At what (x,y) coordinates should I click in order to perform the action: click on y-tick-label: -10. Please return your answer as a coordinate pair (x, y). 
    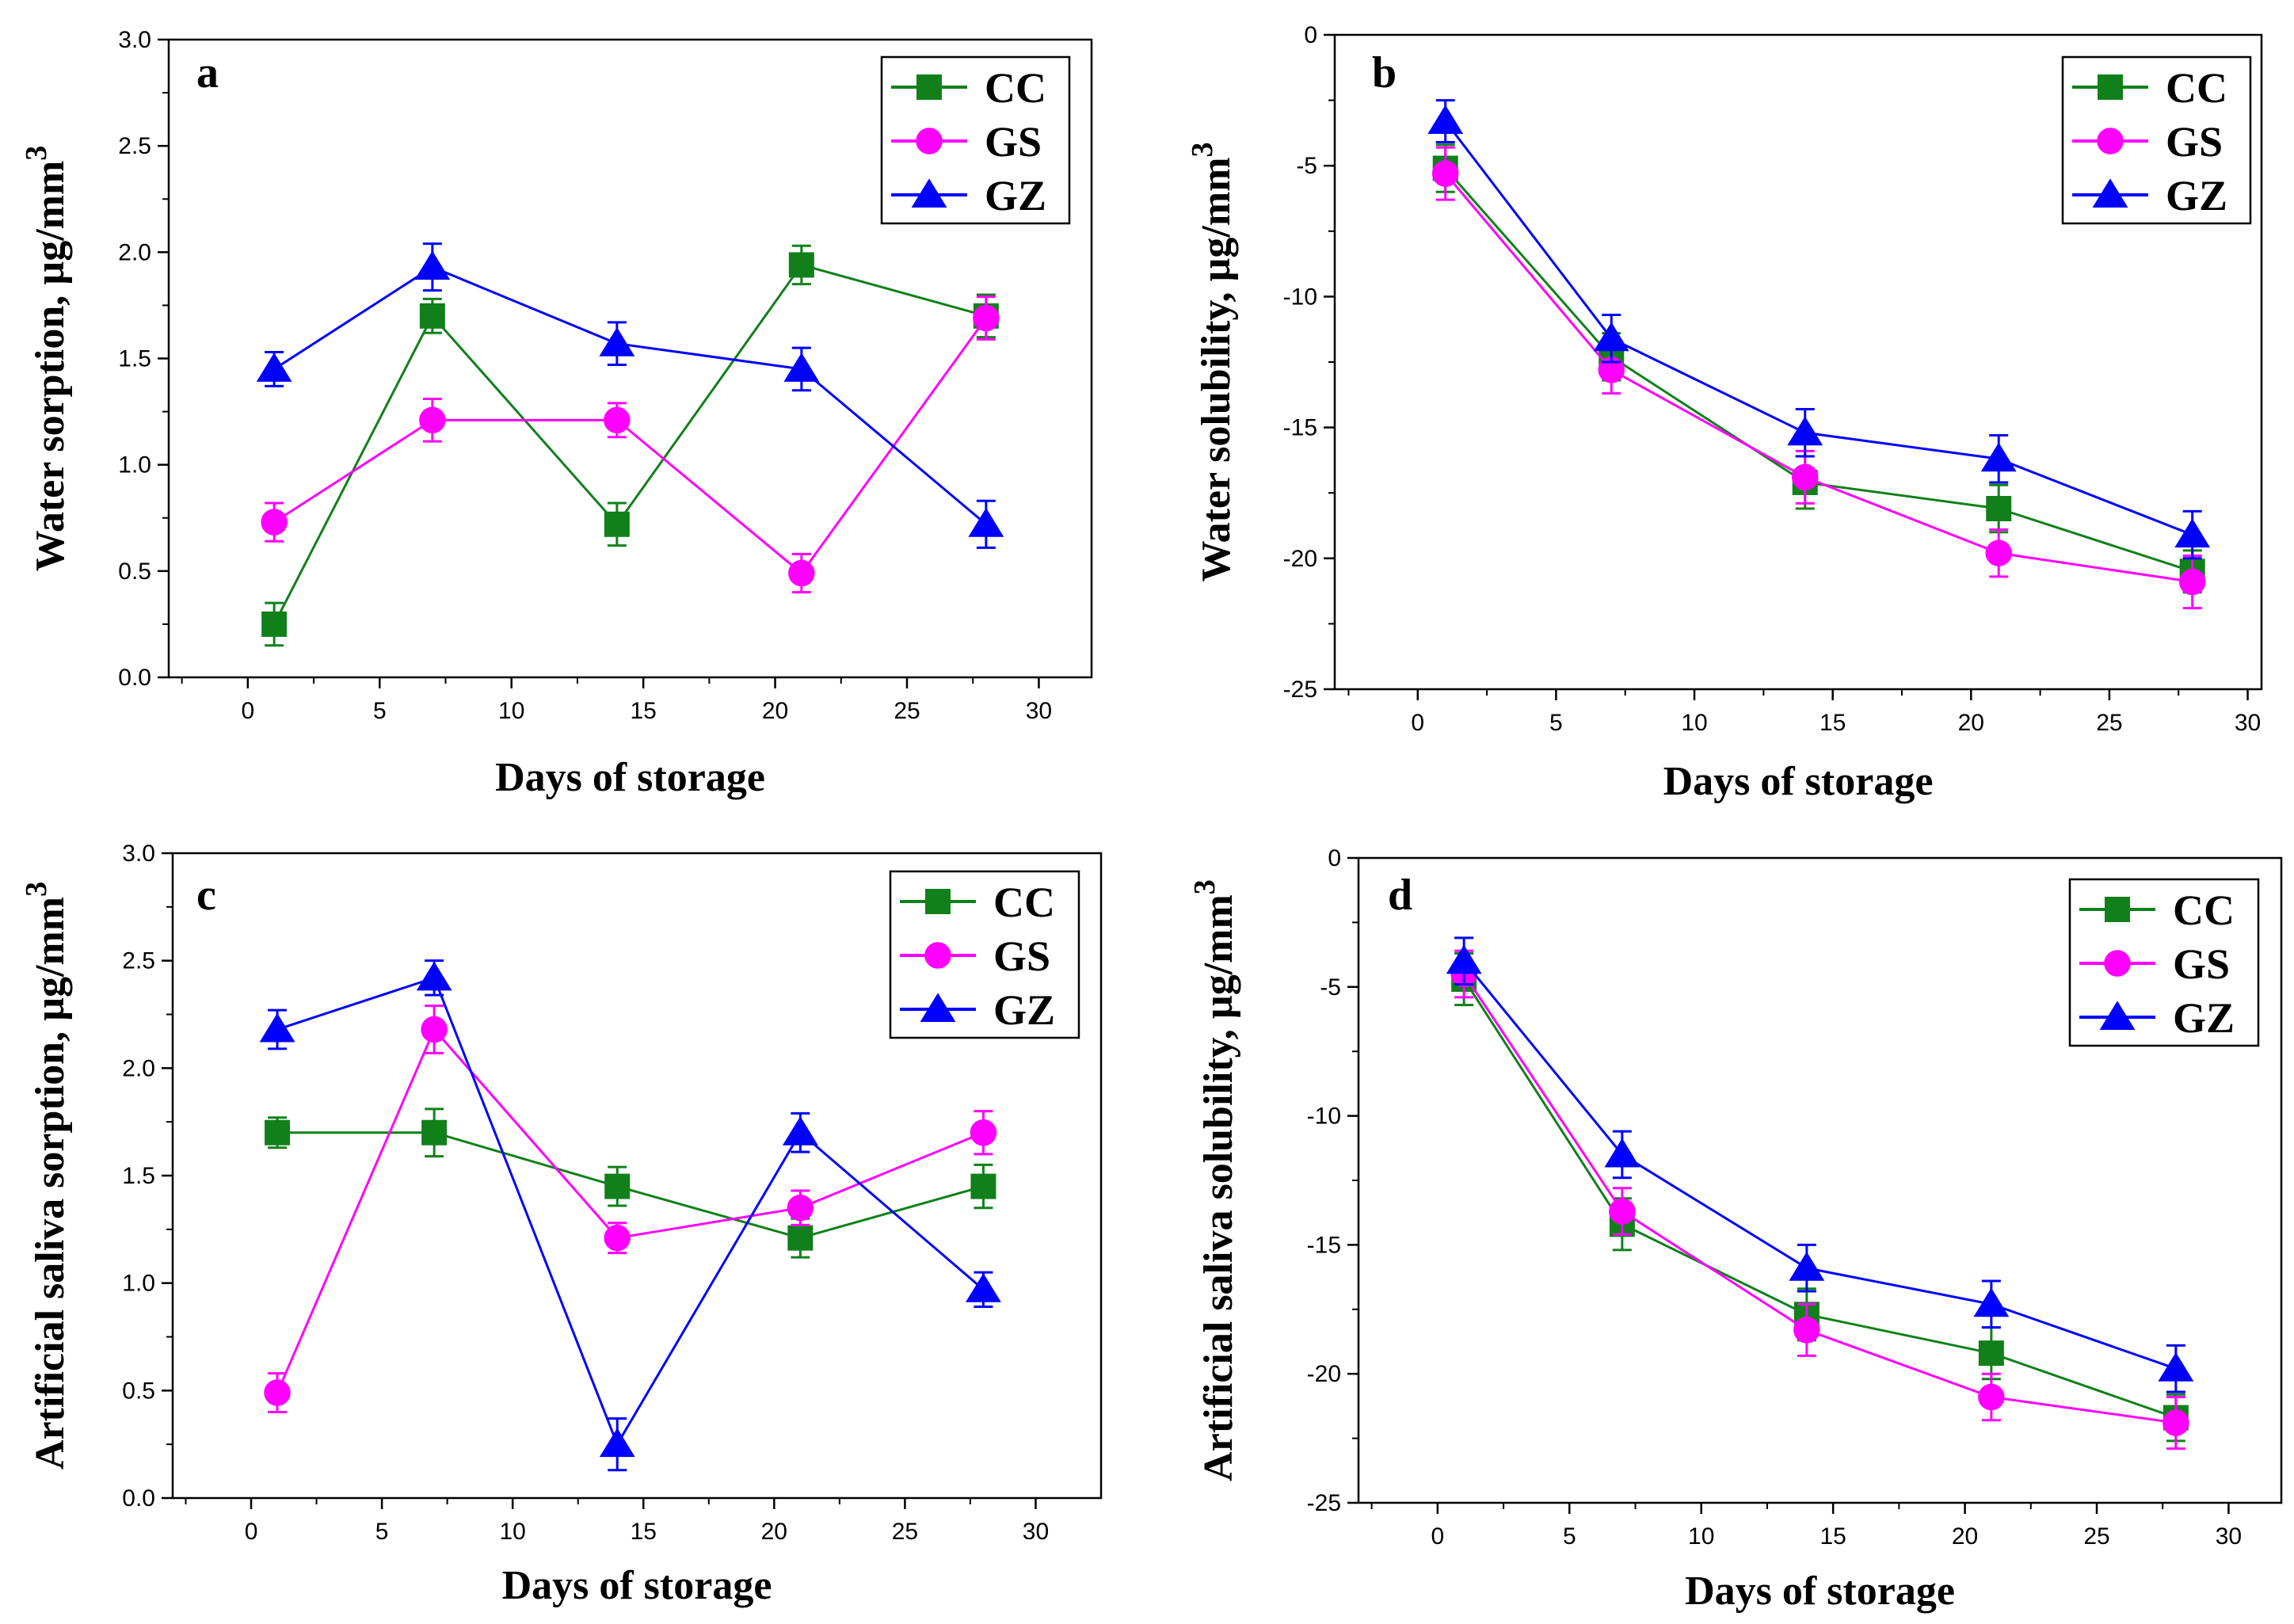
    Looking at the image, I should click on (1324, 1117).